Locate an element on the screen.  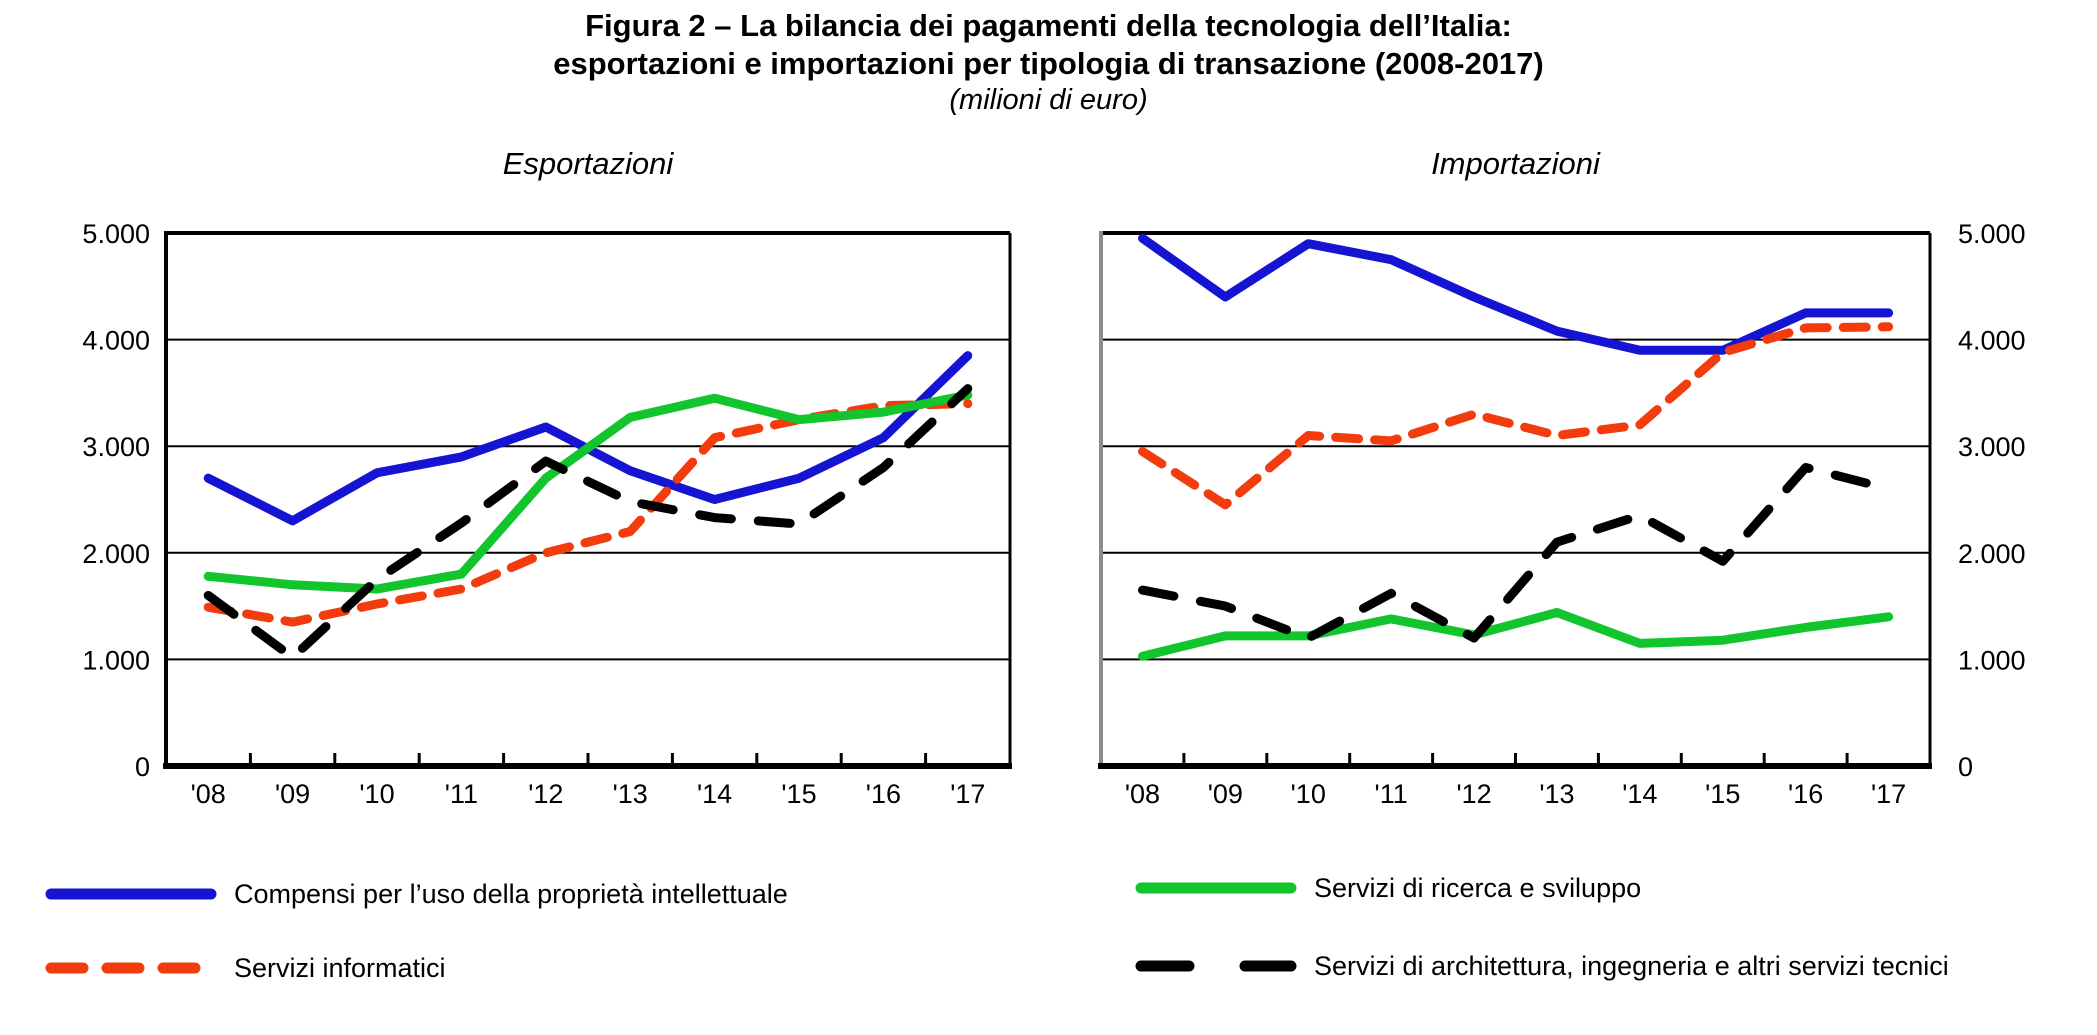
red-dashed-line-icon is located at coordinates (131, 968).